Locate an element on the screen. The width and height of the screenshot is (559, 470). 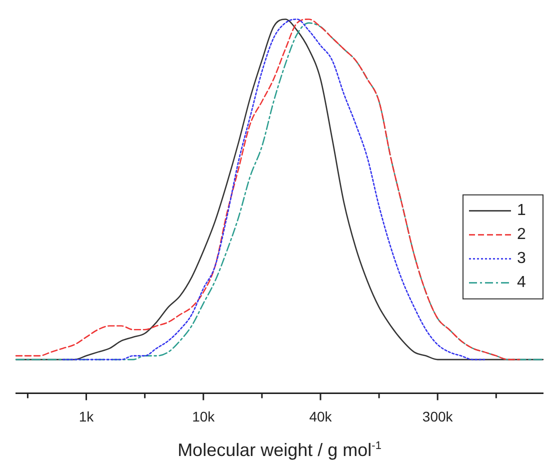
legend-label: 1 is located at coordinates (521, 211).